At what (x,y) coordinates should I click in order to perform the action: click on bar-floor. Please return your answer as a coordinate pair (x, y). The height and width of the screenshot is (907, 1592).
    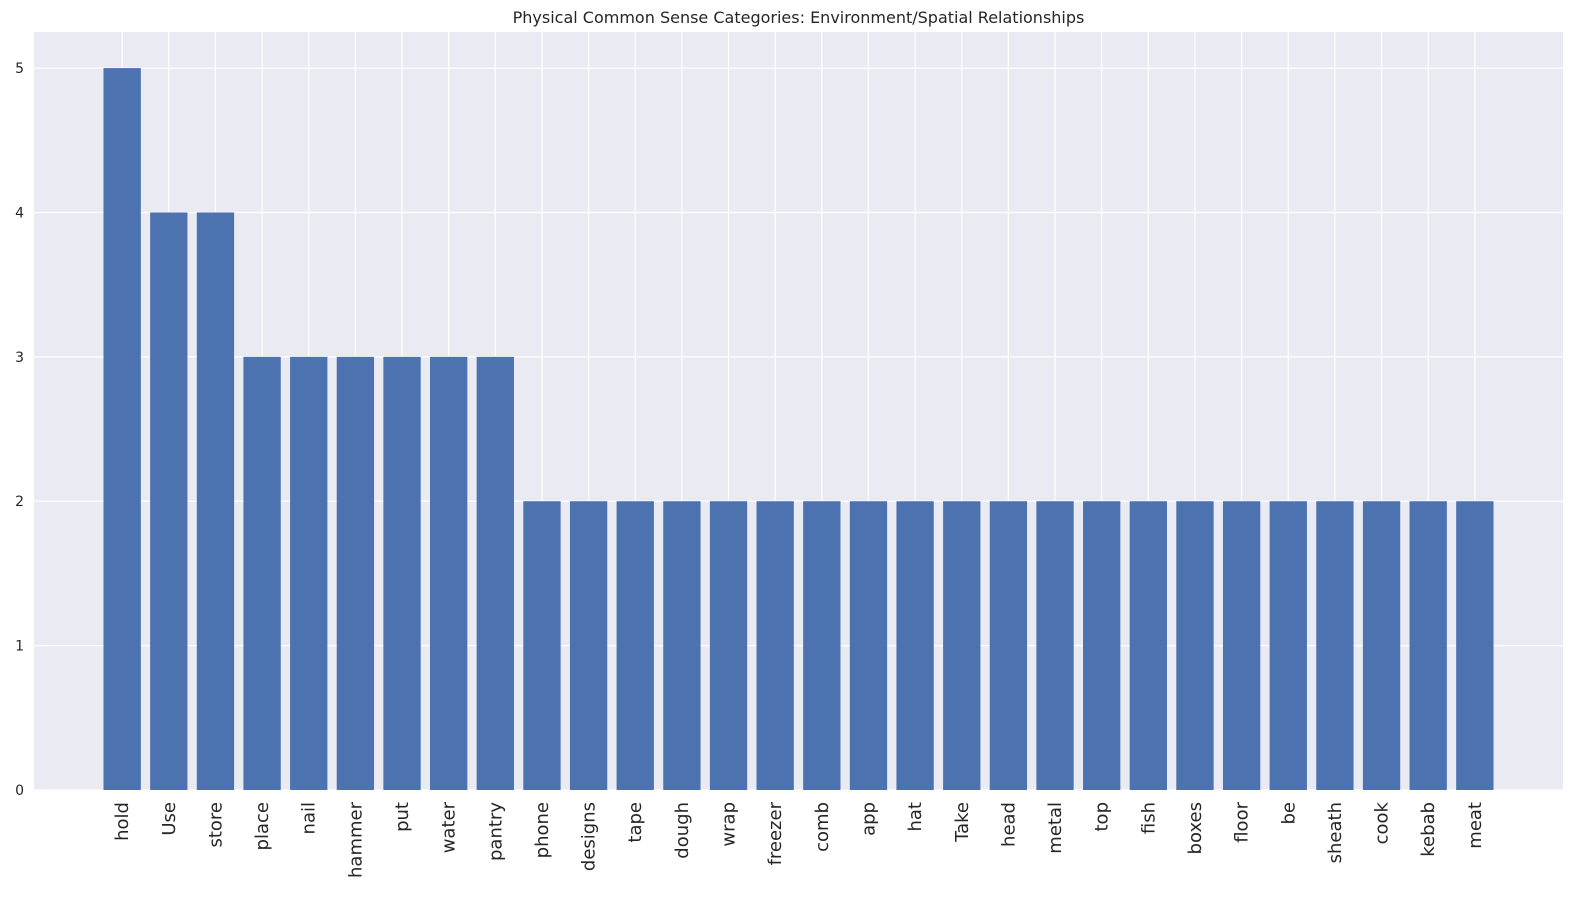
    Looking at the image, I should click on (1241, 645).